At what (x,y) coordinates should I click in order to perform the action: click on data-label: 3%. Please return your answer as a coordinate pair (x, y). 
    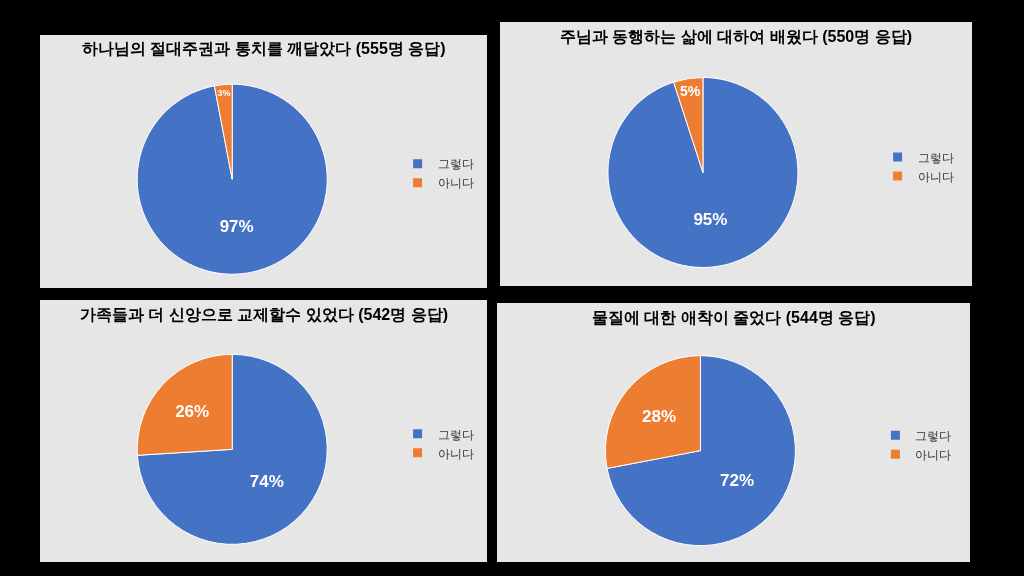
    Looking at the image, I should click on (224, 92).